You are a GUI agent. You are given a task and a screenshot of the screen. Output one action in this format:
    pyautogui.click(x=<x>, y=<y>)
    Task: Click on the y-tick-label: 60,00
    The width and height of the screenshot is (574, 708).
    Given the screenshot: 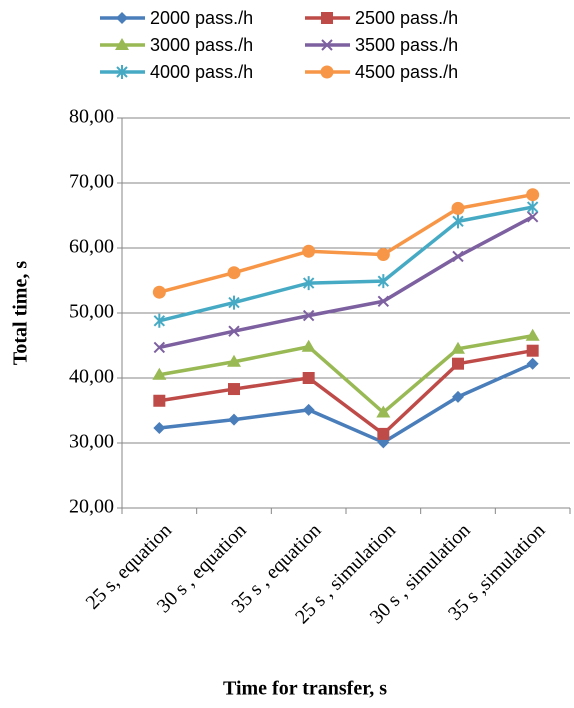 What is the action you would take?
    pyautogui.click(x=91, y=247)
    